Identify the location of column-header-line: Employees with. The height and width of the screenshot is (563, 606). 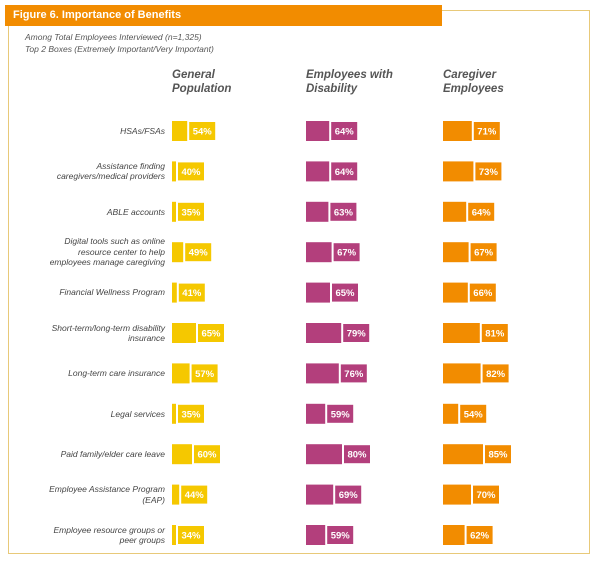
(349, 75).